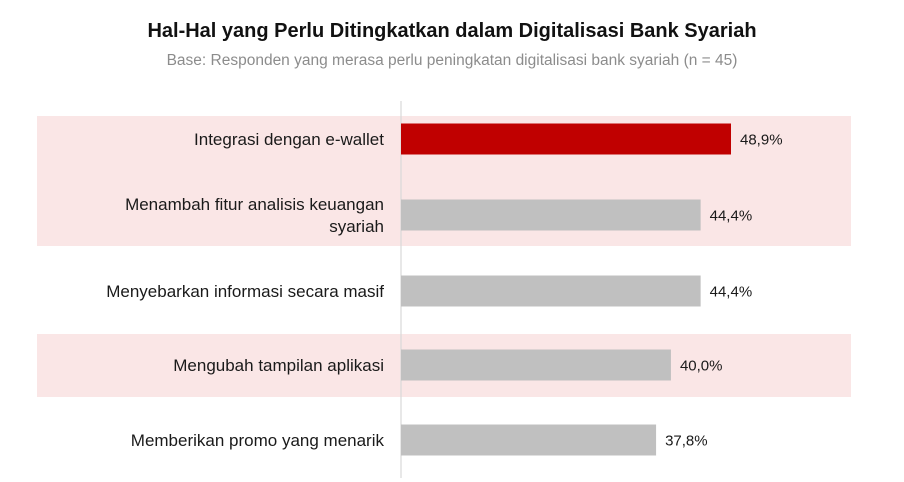 The height and width of the screenshot is (482, 904). Describe the element at coordinates (289, 139) in the screenshot. I see `category-label: Integrasi dengan e-wallet` at that location.